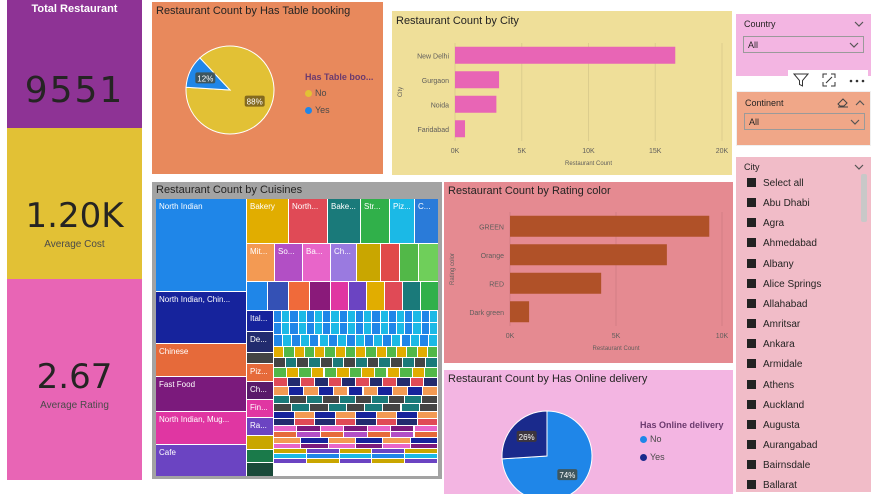 The width and height of the screenshot is (889, 498). Describe the element at coordinates (774, 364) in the screenshot. I see `city-item: Armidale` at that location.